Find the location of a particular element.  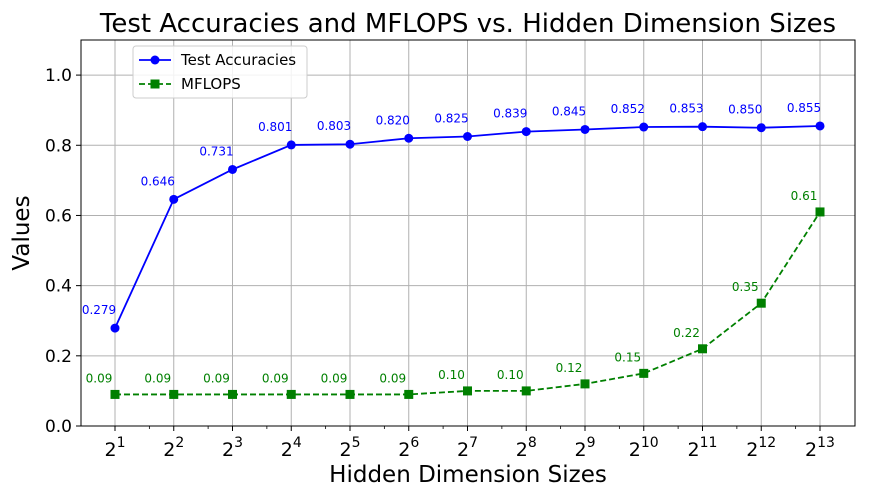

legend: Test Accuracies MFLOPS is located at coordinates (220, 72).